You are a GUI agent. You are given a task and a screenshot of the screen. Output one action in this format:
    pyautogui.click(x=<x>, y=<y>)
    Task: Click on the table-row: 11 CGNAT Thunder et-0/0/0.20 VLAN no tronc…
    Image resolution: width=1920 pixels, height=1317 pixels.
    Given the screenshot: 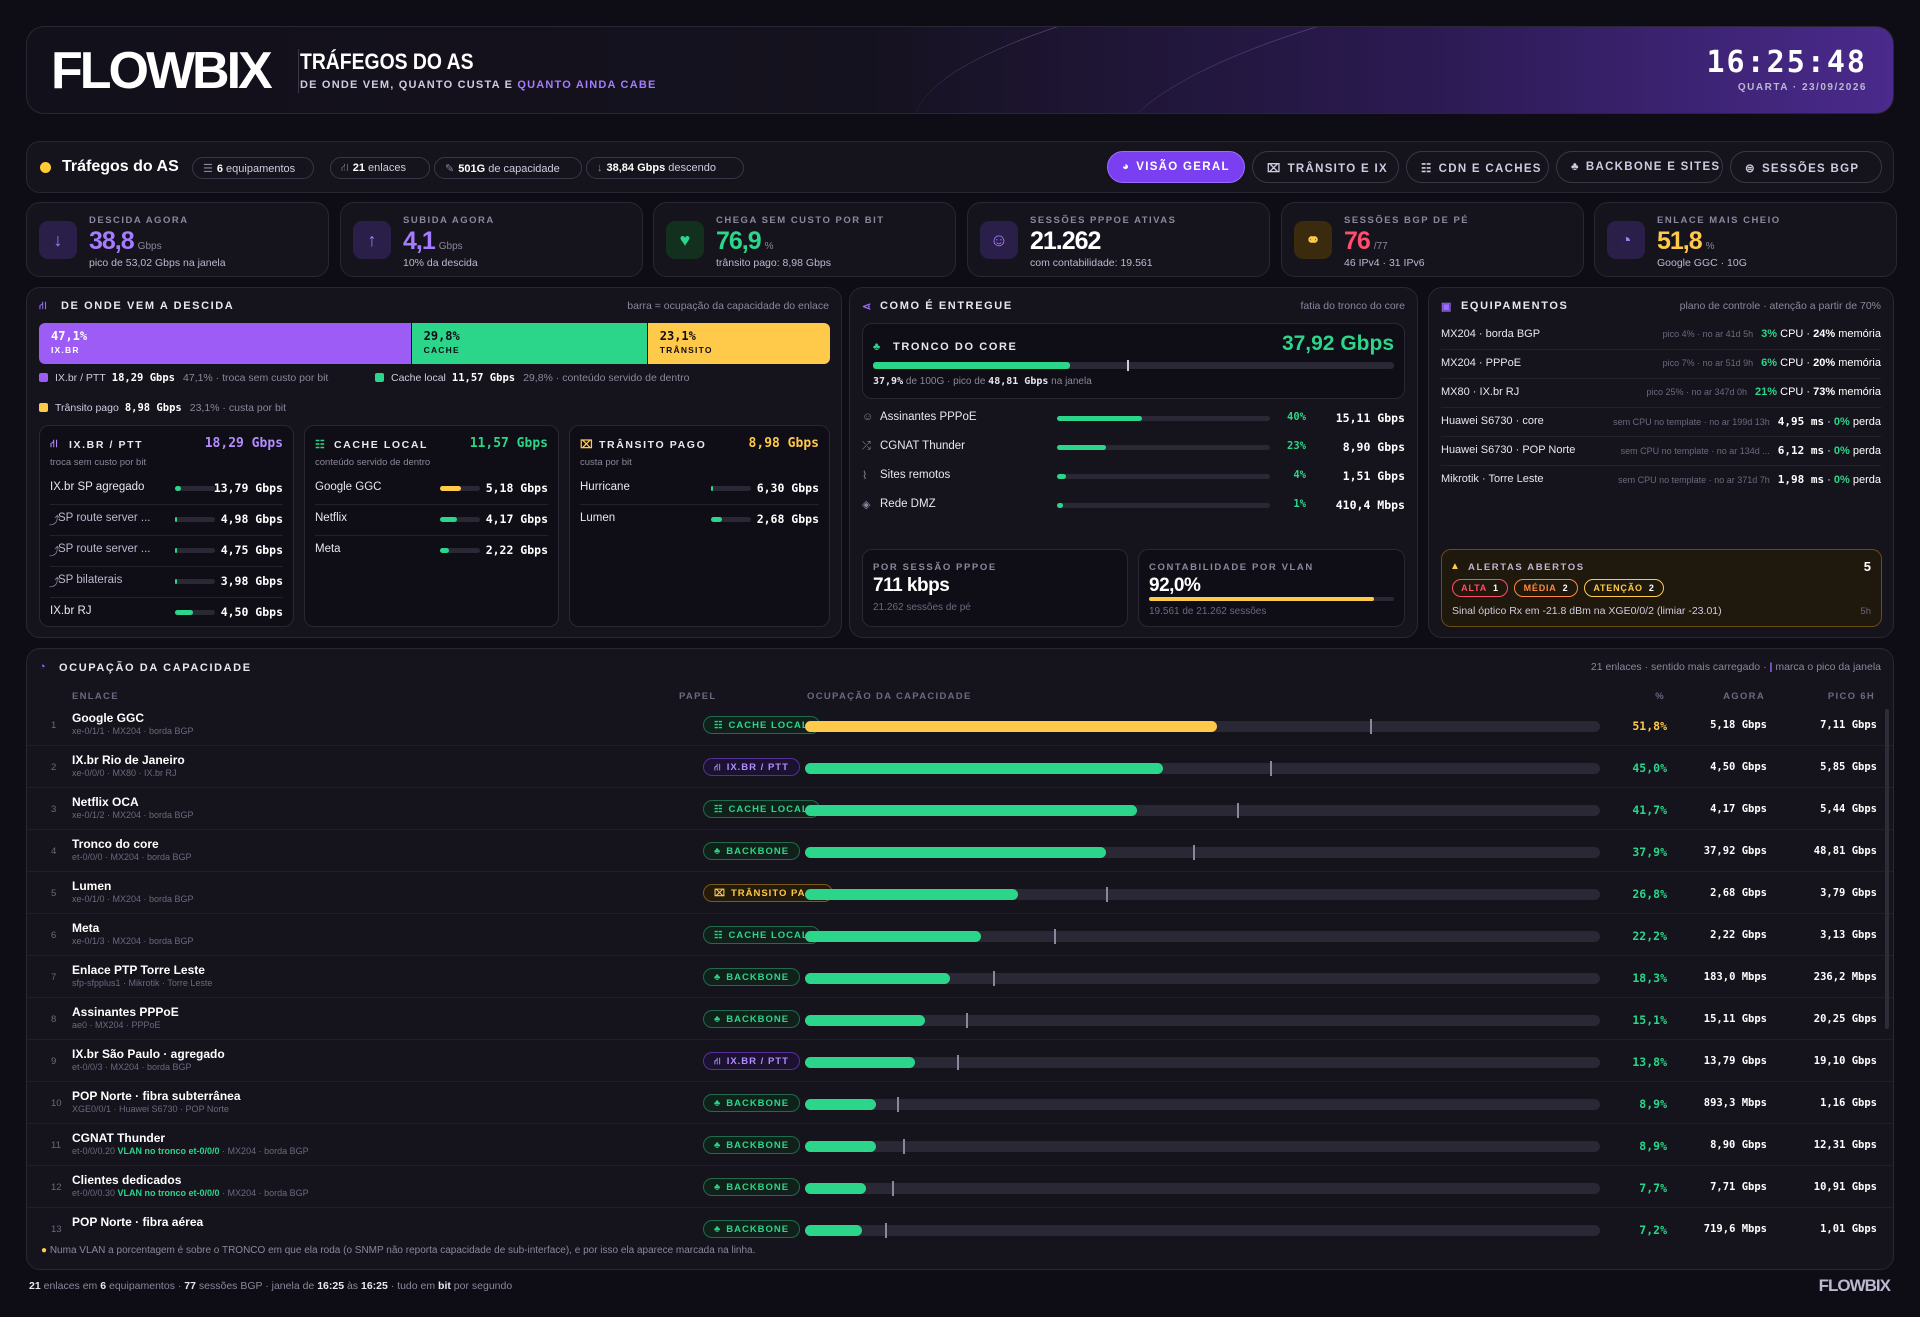 What is the action you would take?
    pyautogui.click(x=960, y=1145)
    